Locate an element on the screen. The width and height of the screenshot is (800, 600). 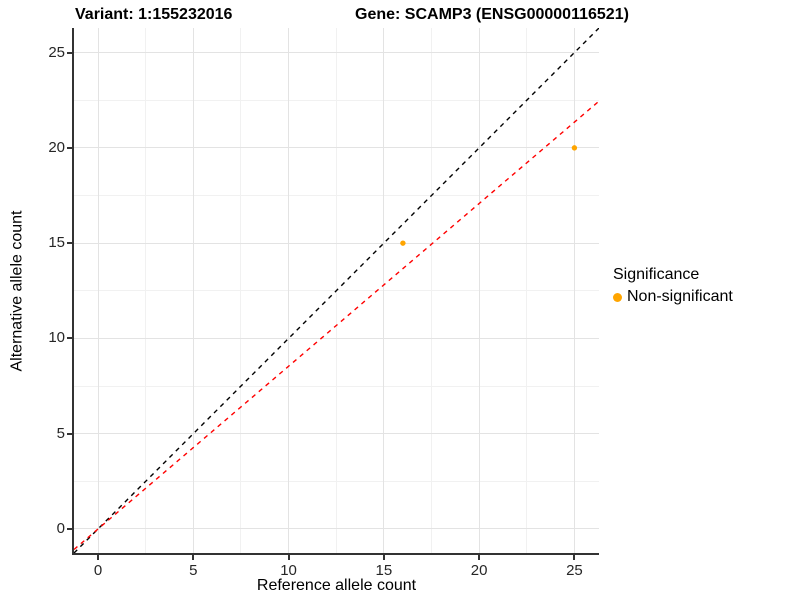
non-significant-point-icon is located at coordinates (617, 297).